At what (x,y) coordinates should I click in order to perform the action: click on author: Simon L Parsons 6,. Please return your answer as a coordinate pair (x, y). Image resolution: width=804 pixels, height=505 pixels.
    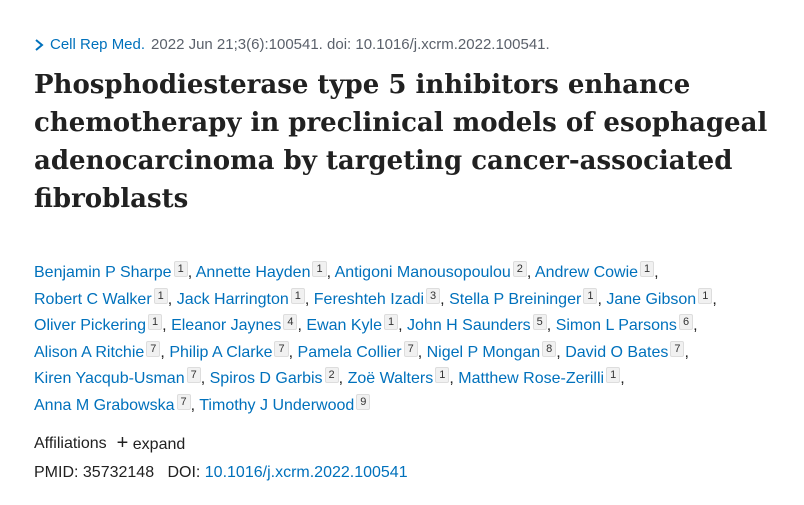
    Looking at the image, I should click on (626, 324).